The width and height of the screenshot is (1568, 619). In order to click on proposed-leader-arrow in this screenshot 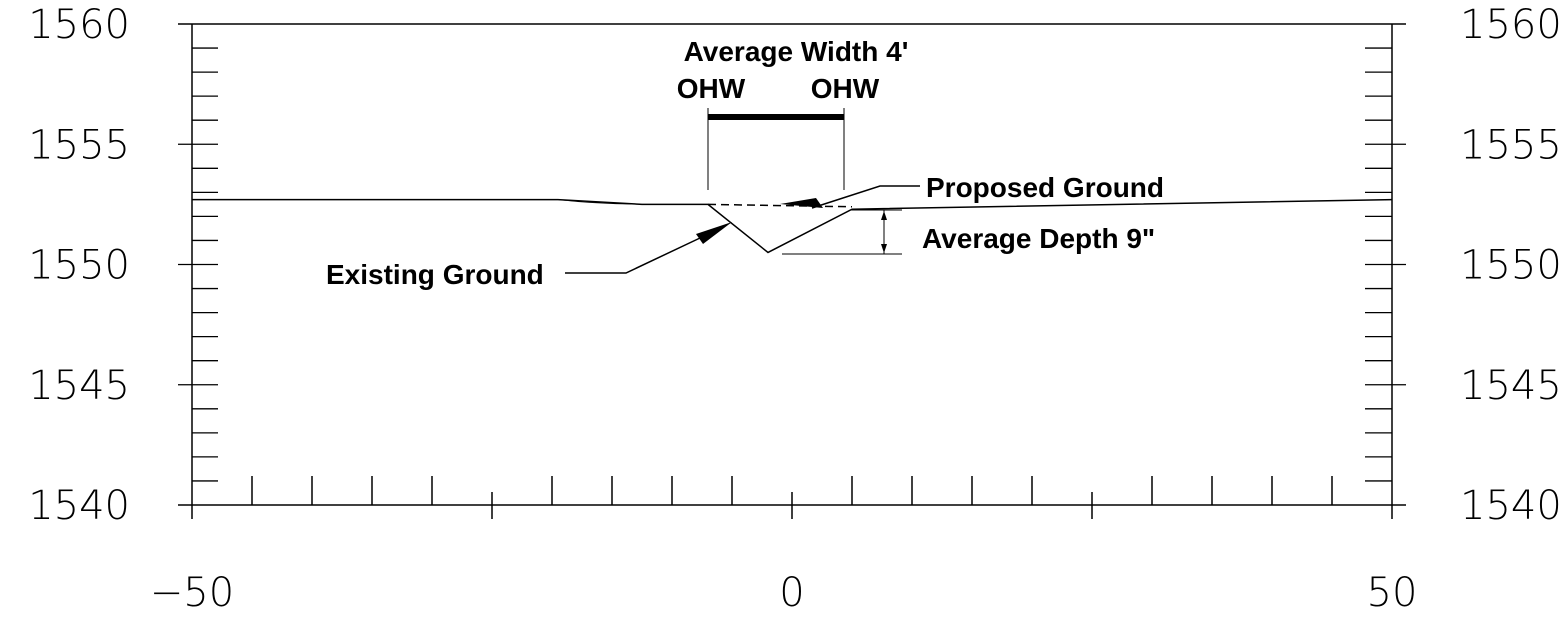, I will do `click(801, 203)`.